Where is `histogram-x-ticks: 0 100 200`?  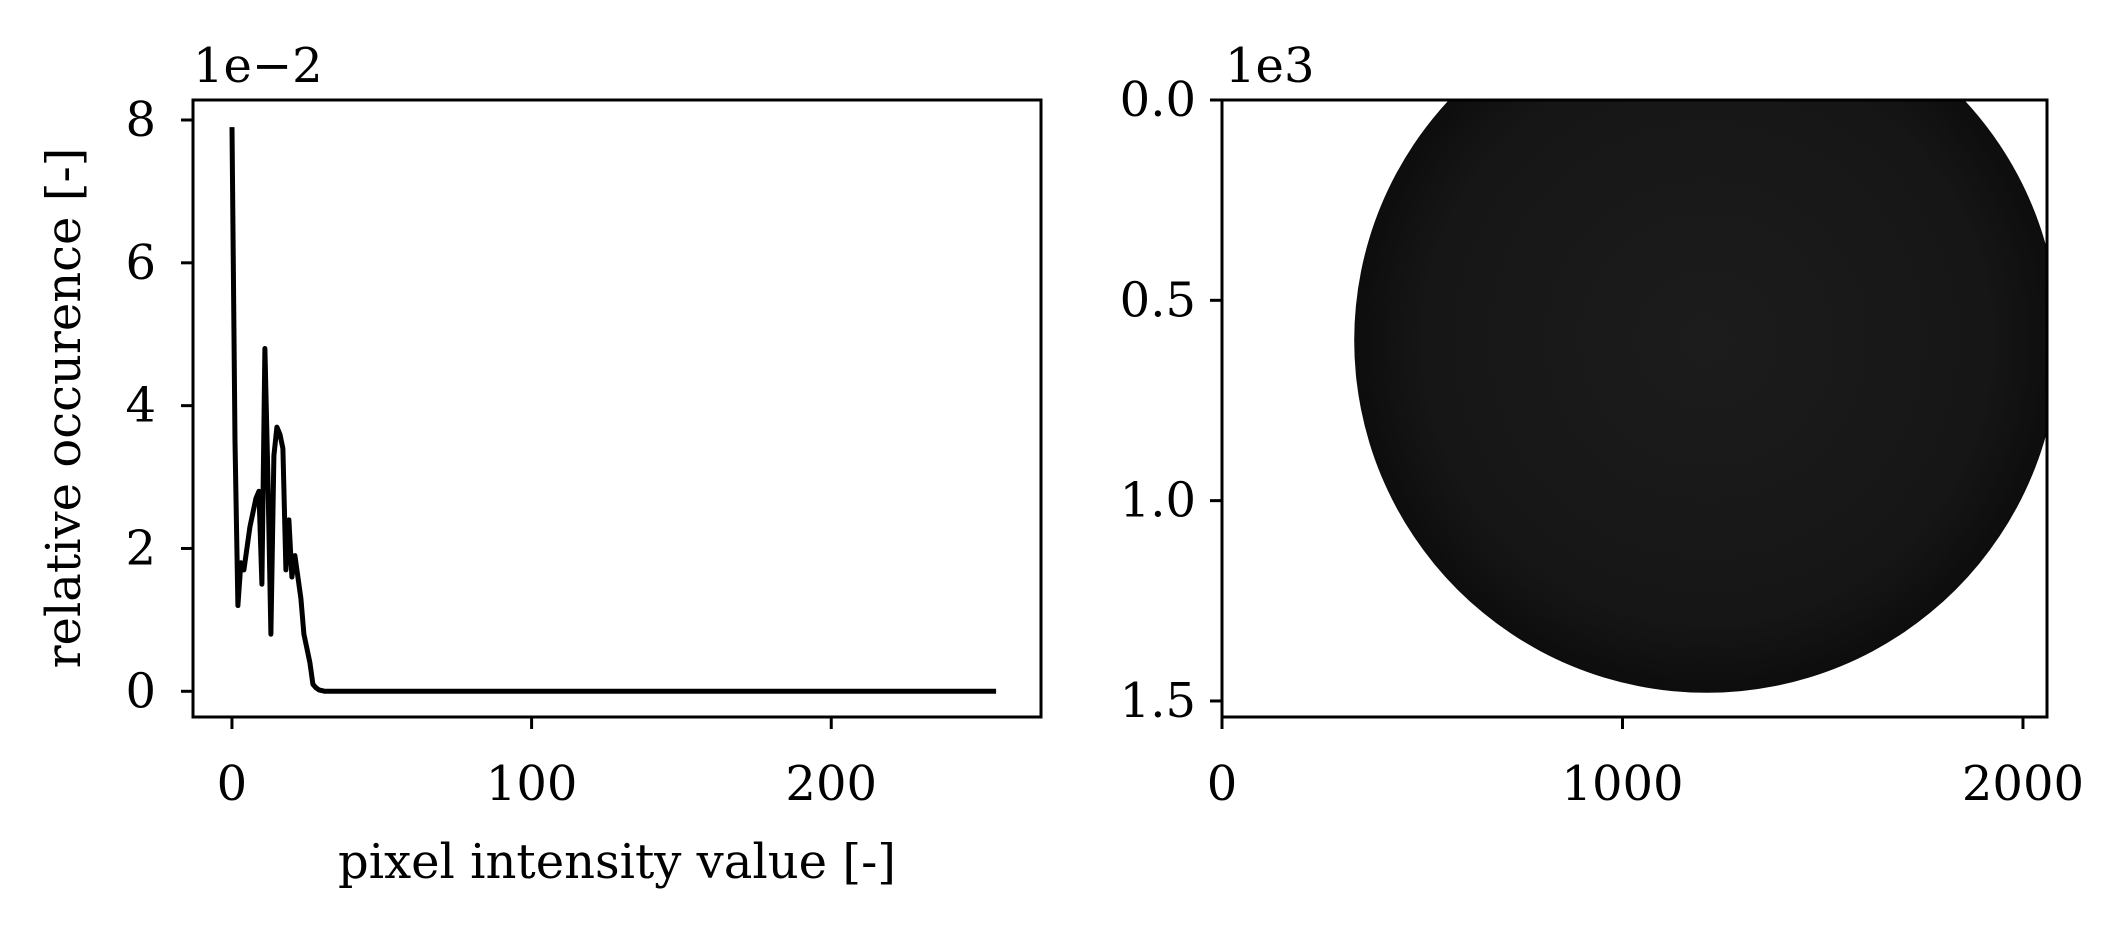
histogram-x-ticks: 0 100 200 is located at coordinates (547, 764).